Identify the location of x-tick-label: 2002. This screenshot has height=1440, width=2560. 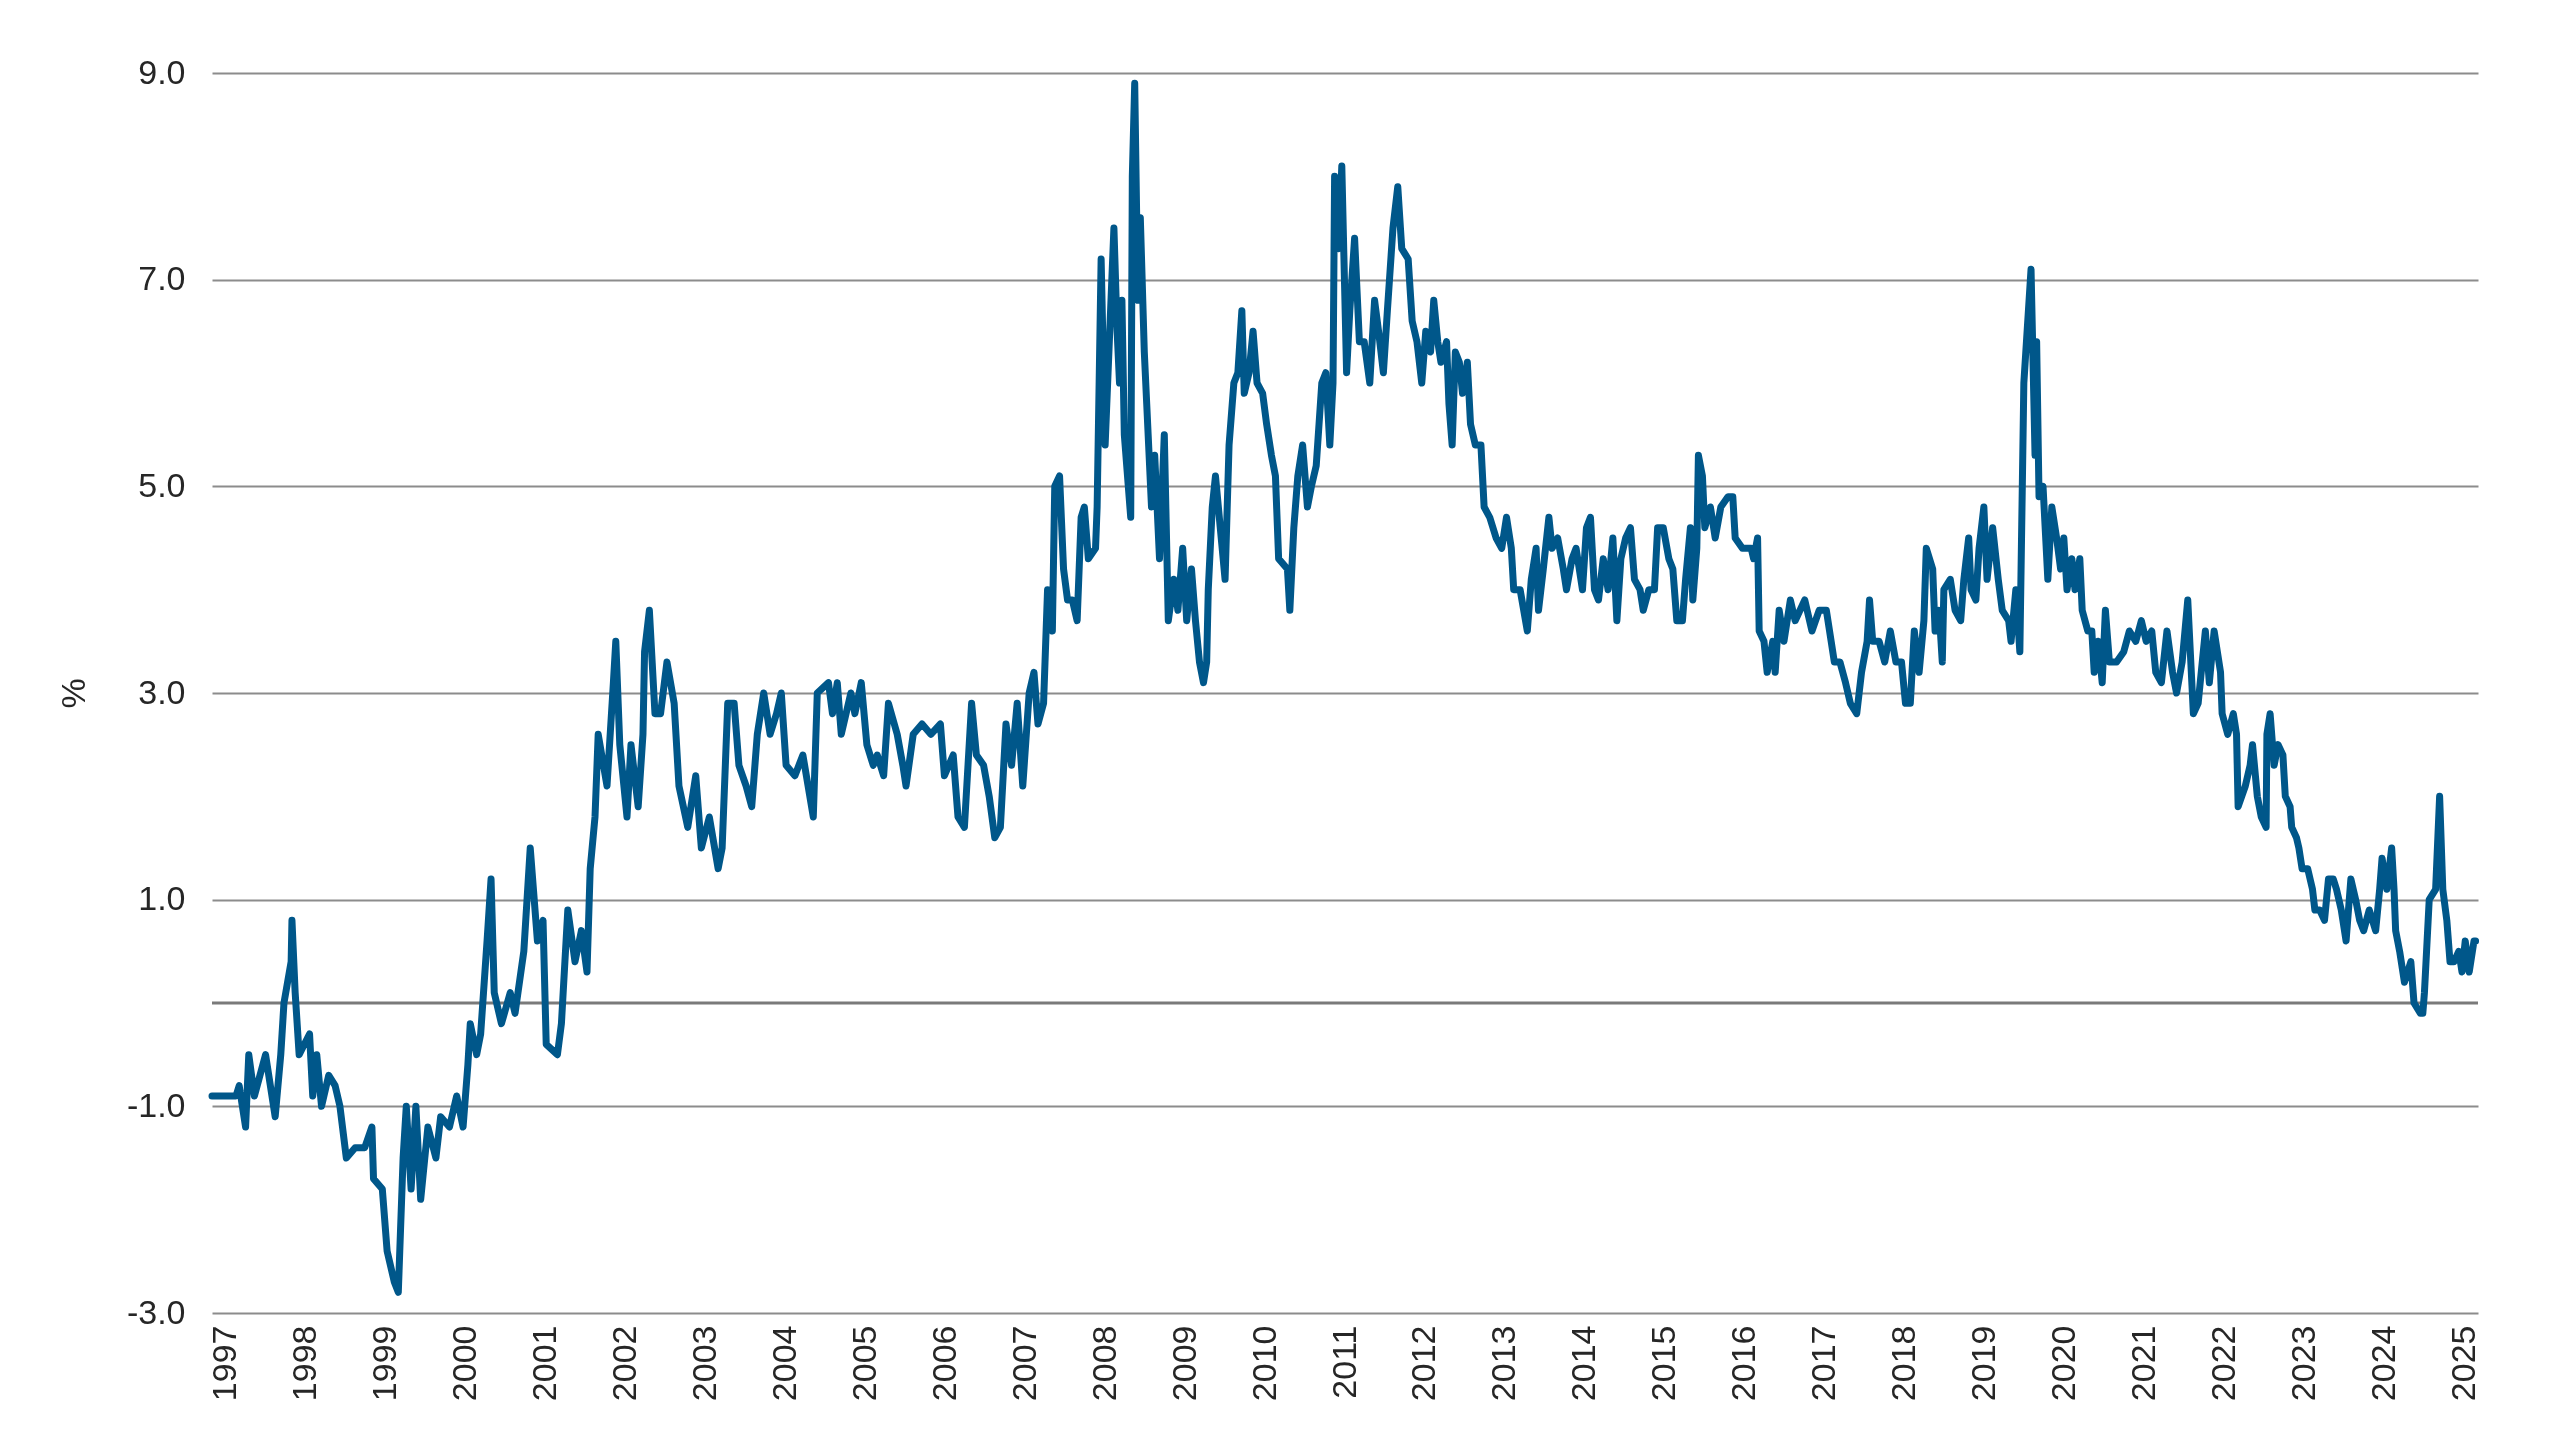
(623, 1363).